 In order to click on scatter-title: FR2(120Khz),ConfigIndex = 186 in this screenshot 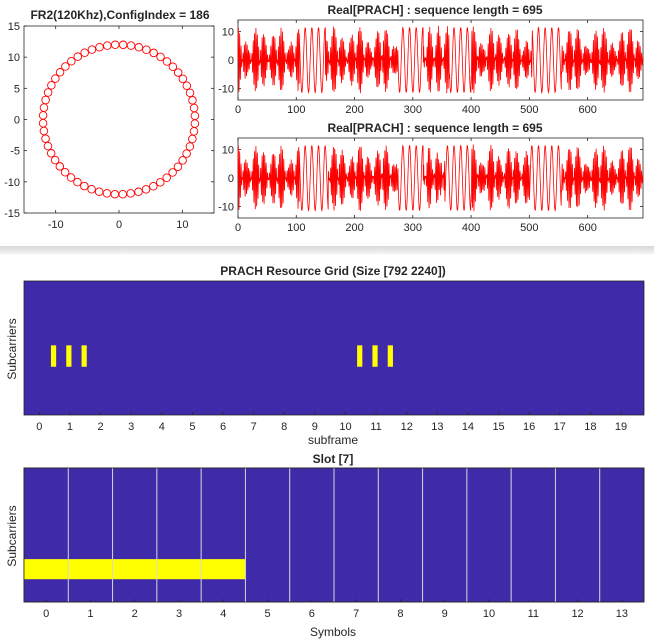, I will do `click(119, 15)`.